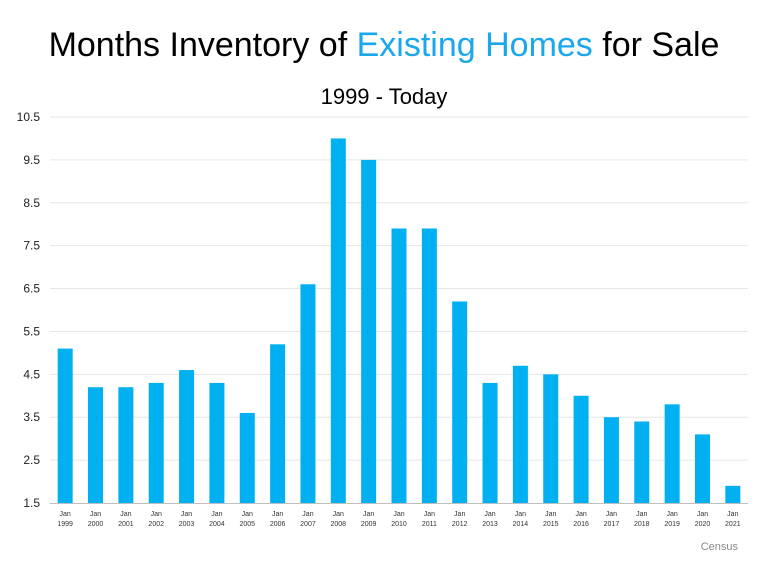 The image size is (768, 576). I want to click on x-tick-label: Jan 2015, so click(551, 519).